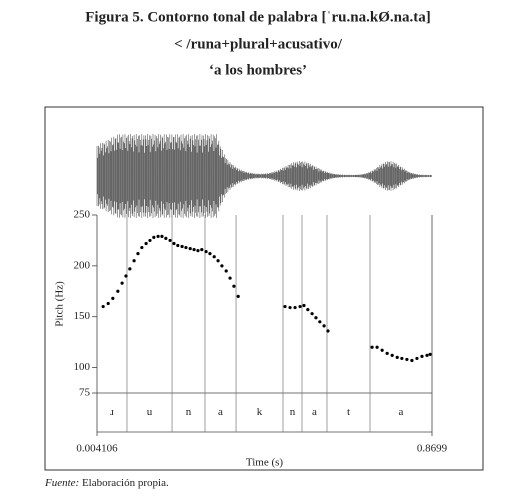  Describe the element at coordinates (258, 70) in the screenshot. I see `figure-gloss: ‘a los hombres’` at that location.